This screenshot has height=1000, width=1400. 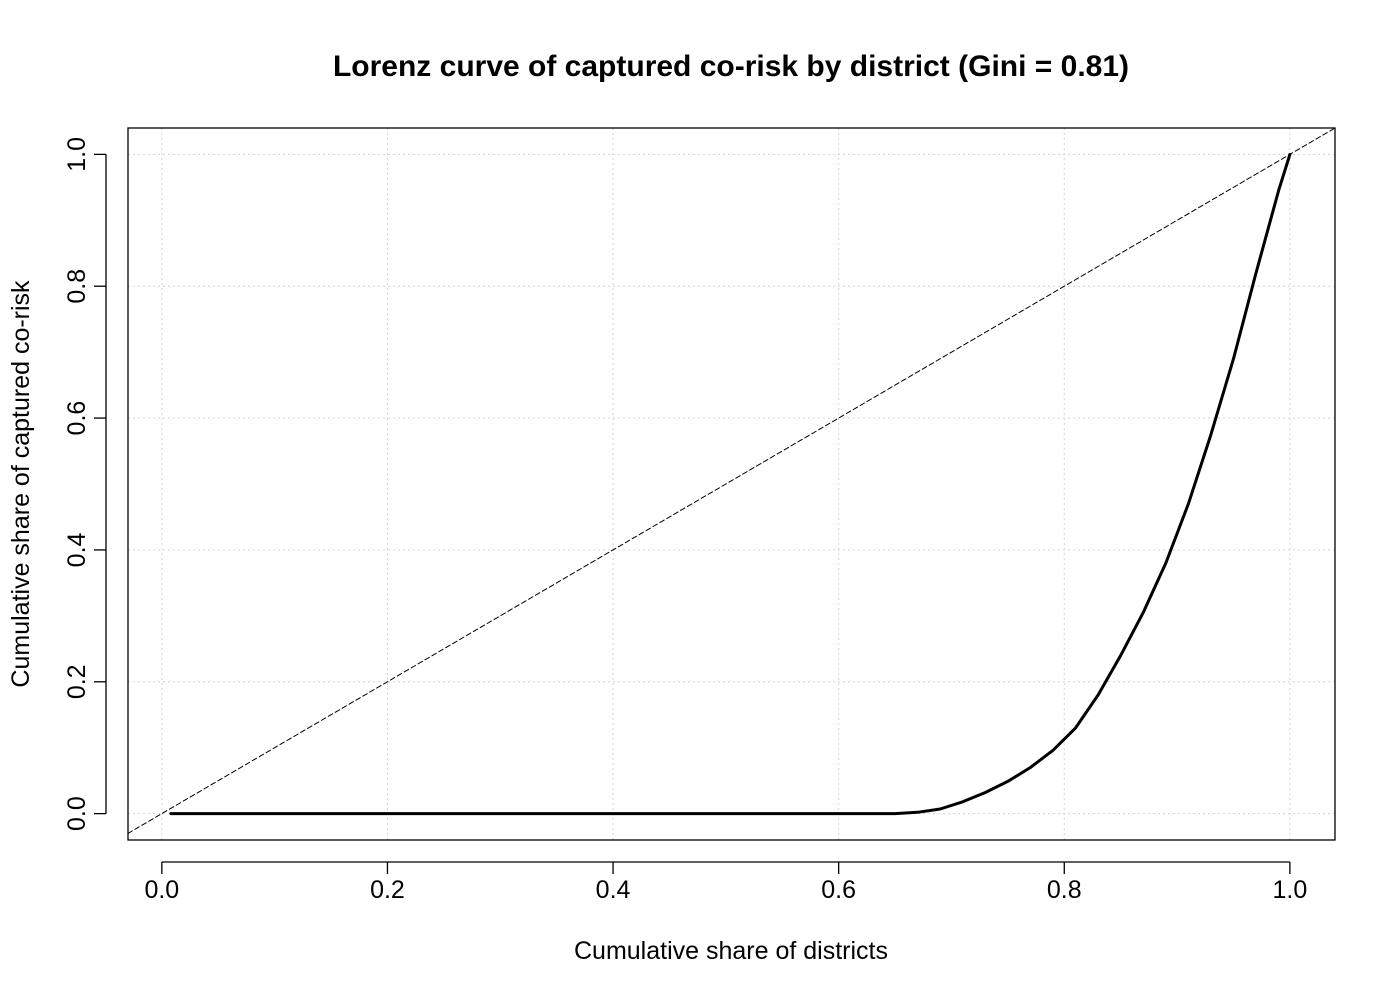 What do you see at coordinates (613, 890) in the screenshot?
I see `x-tick-label: 0.4` at bounding box center [613, 890].